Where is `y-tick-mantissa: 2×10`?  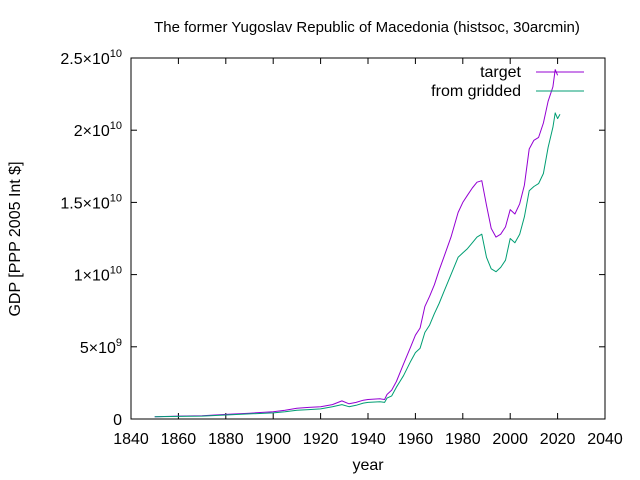
y-tick-mantissa: 2×10 is located at coordinates (92, 131).